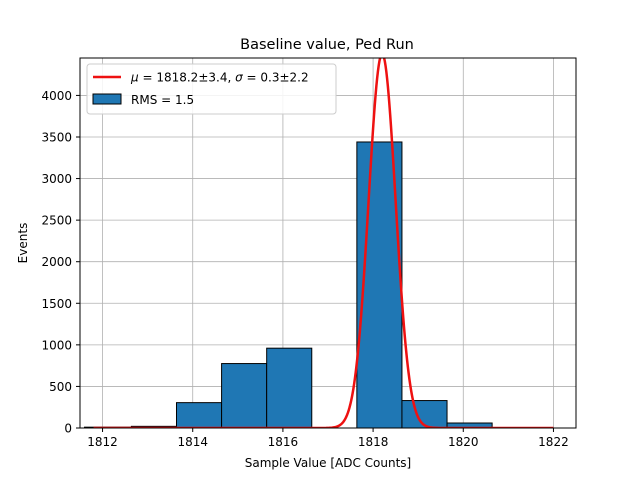  I want to click on legend-sigma-symbol: σ, so click(239, 78).